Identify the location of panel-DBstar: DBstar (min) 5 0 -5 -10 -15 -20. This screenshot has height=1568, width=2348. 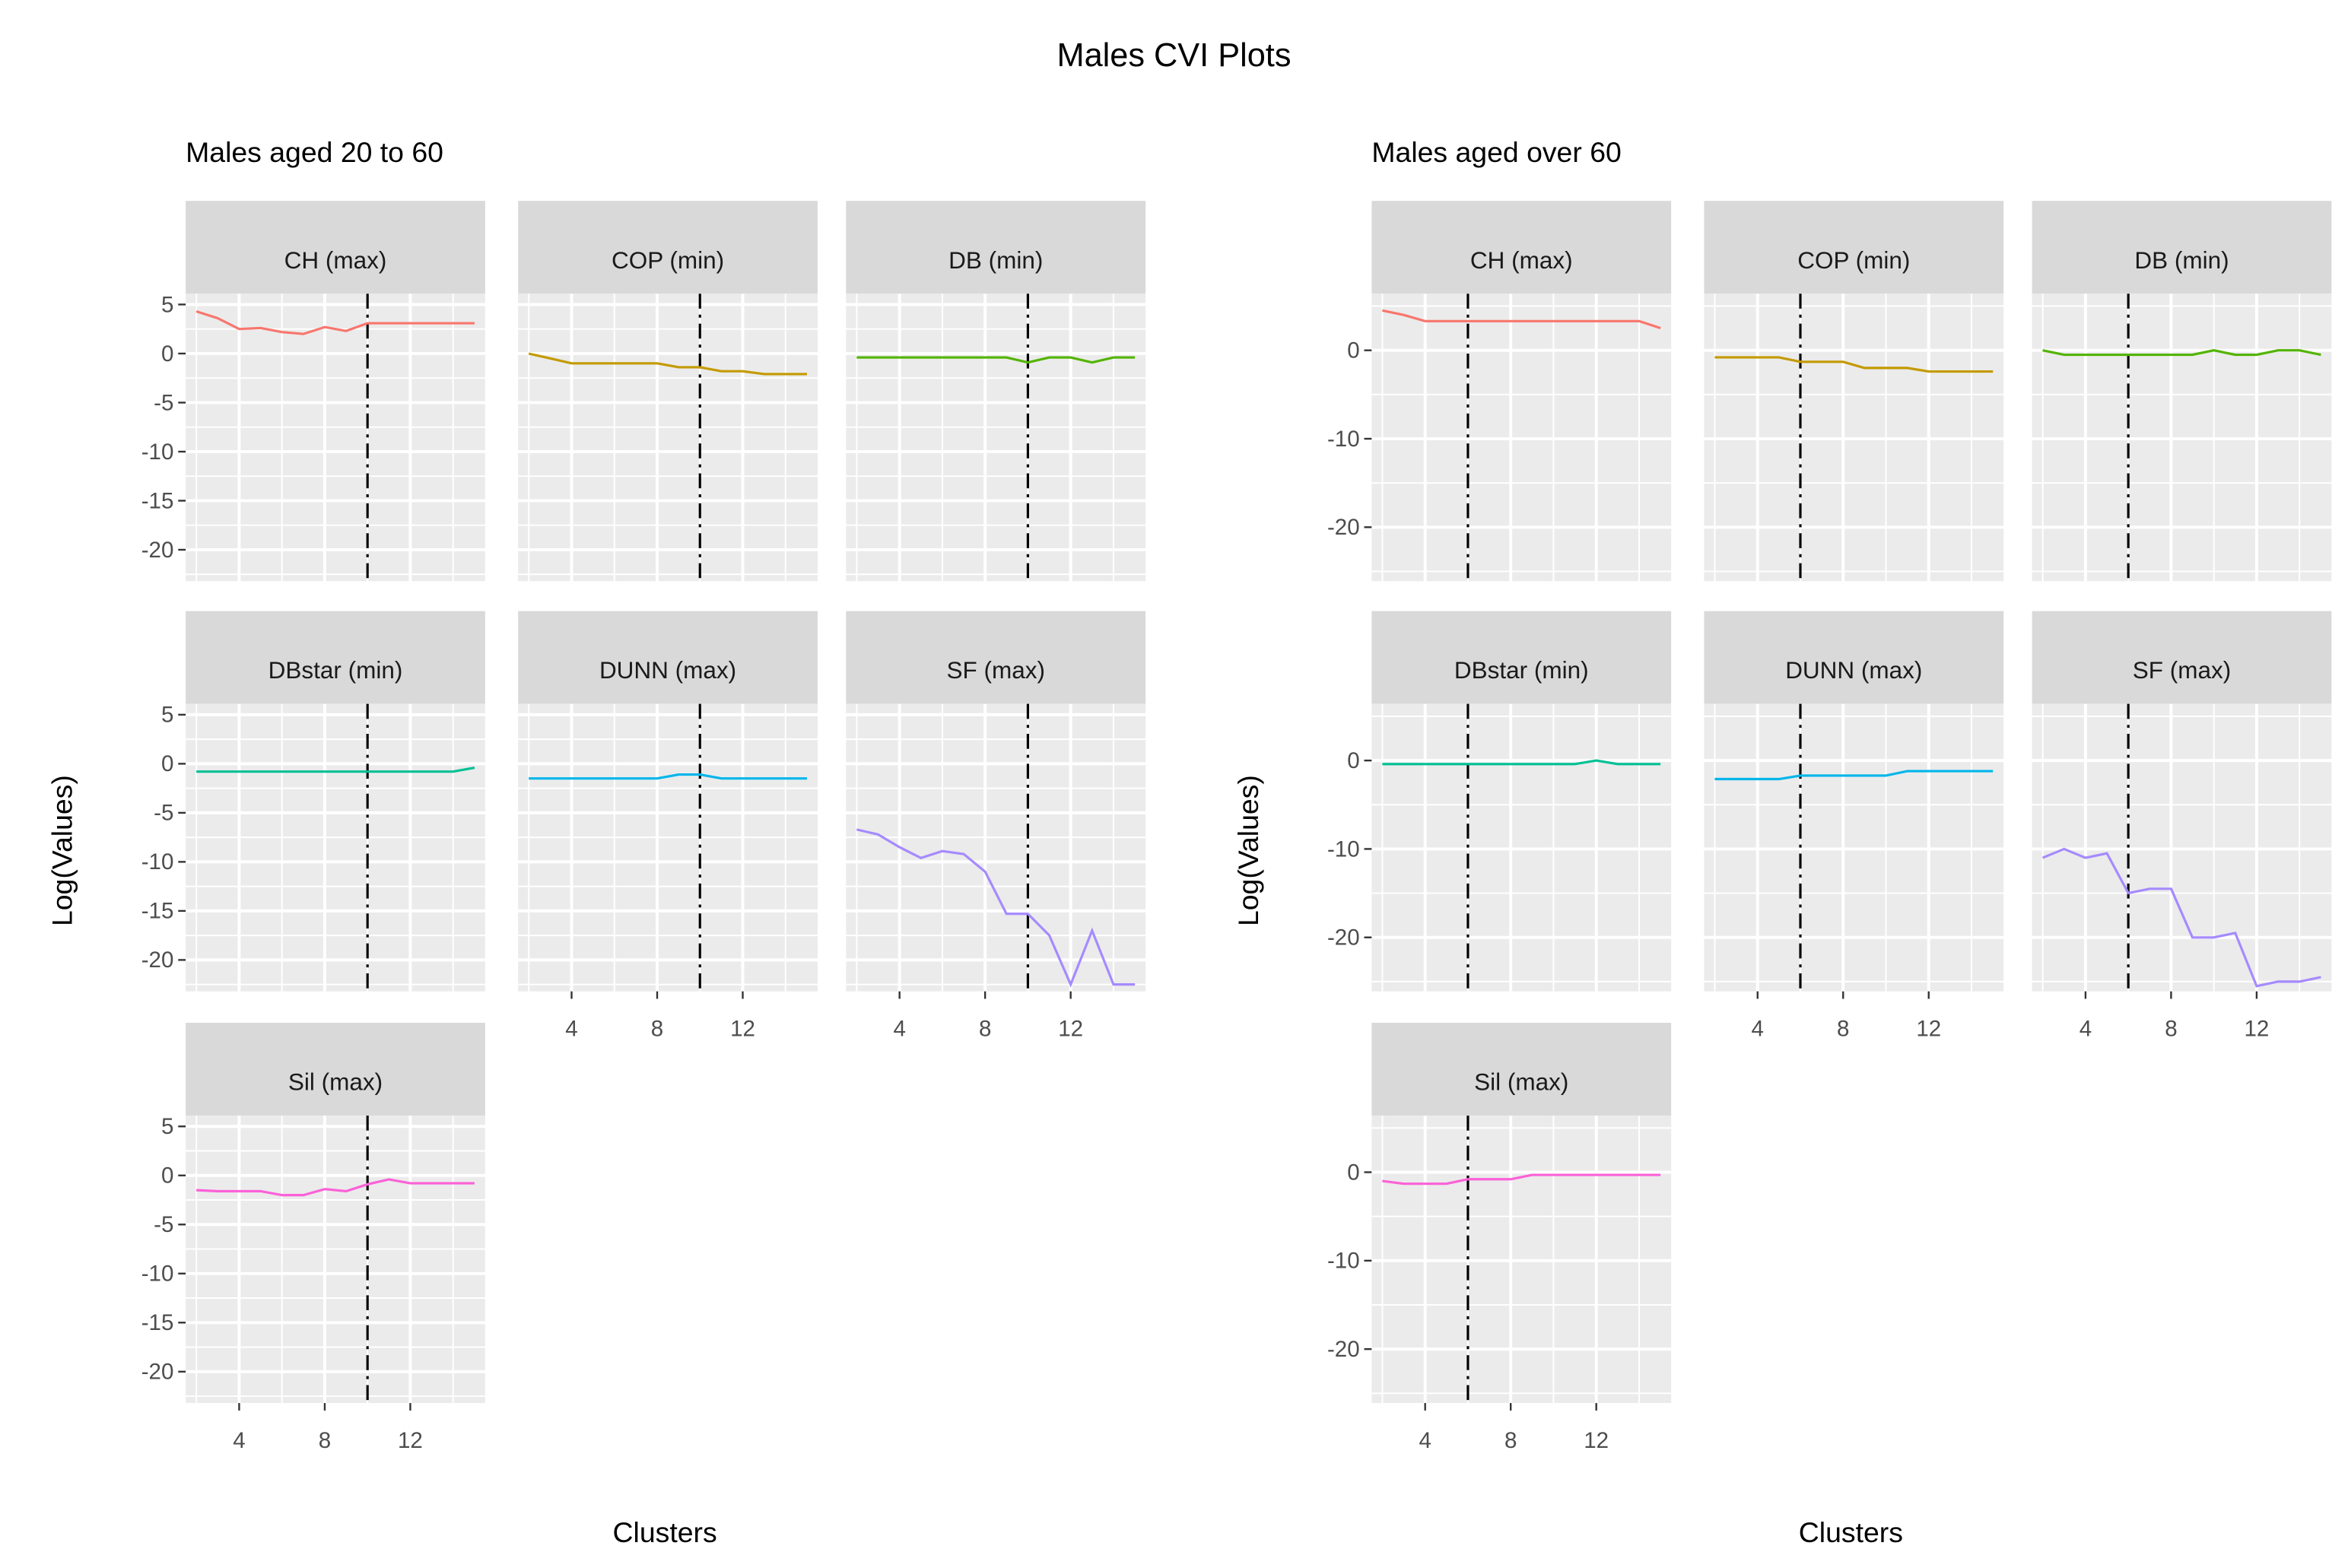
(313, 801).